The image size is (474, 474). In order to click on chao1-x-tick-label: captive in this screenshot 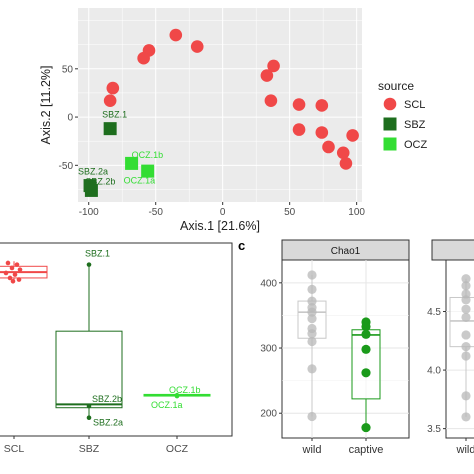, I will do `click(366, 450)`.